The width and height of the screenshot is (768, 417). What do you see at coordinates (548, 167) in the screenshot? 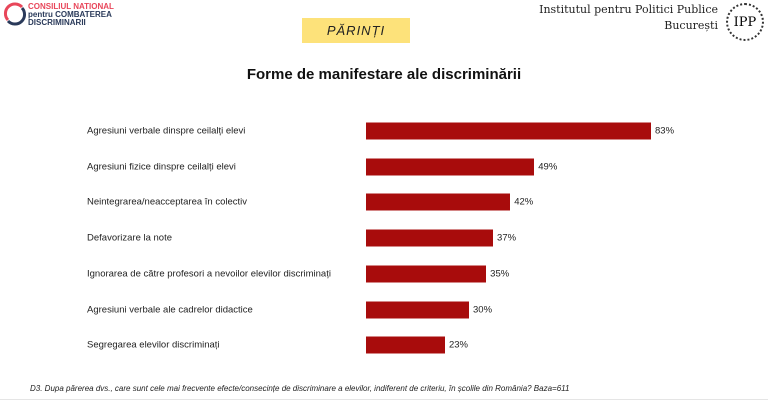
I see `data-label: 49%` at bounding box center [548, 167].